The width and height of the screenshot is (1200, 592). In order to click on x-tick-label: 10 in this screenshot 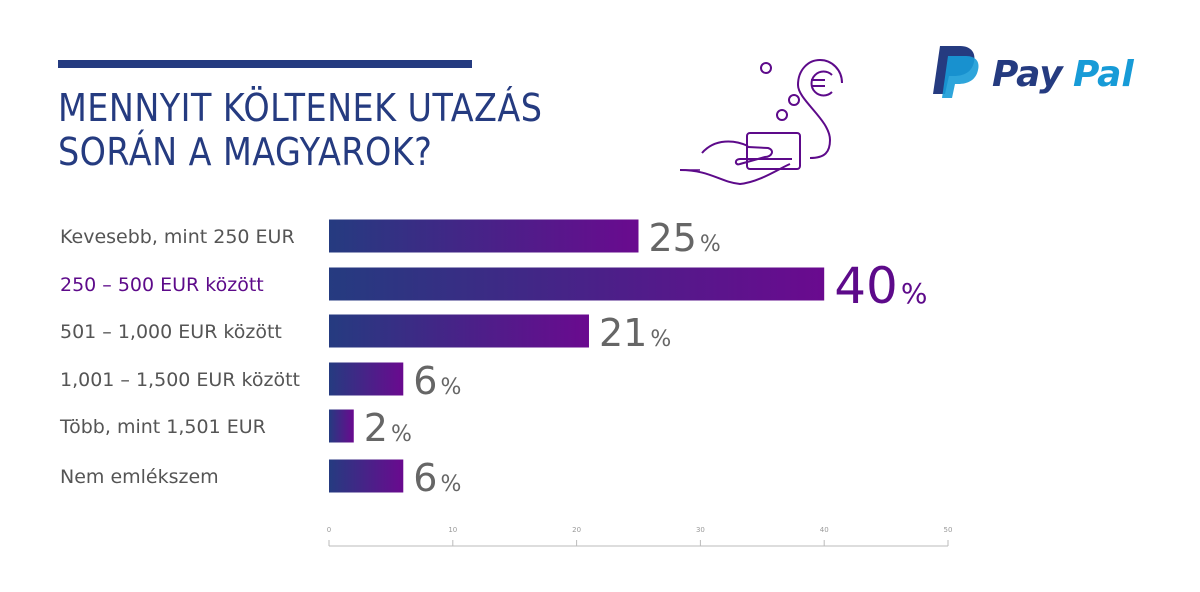, I will do `click(452, 530)`.